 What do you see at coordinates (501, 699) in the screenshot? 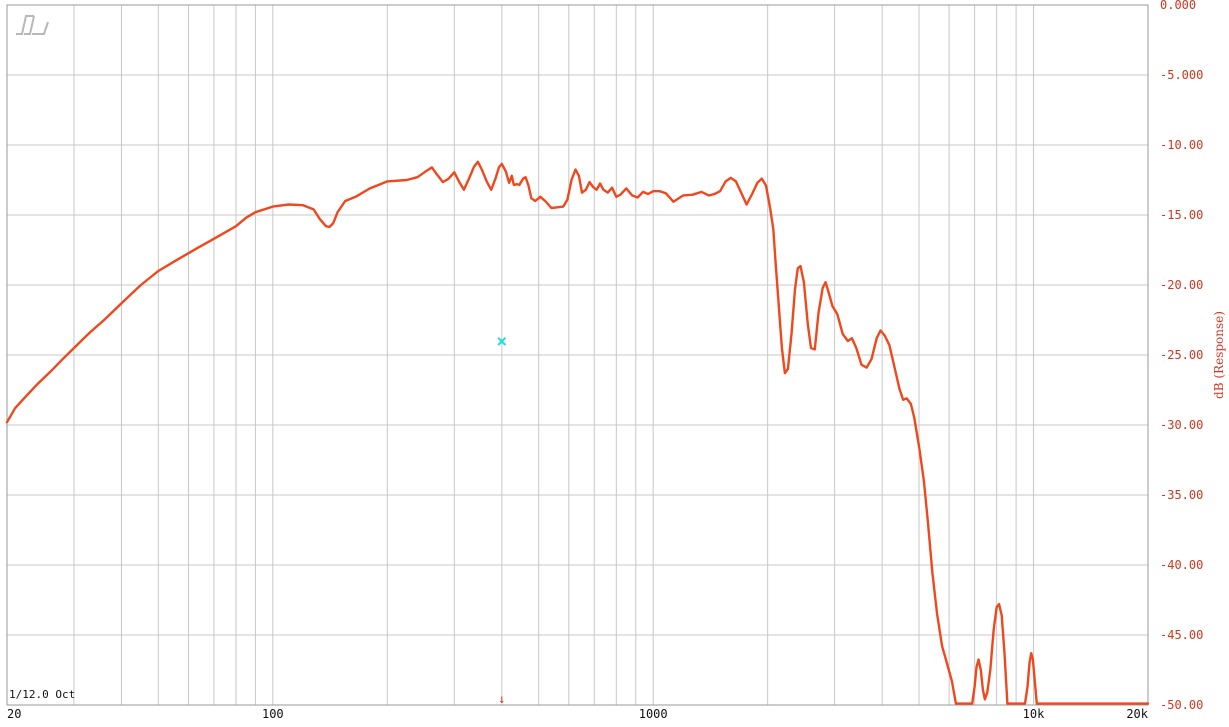
I see `cursor-position-arrow: ↓` at bounding box center [501, 699].